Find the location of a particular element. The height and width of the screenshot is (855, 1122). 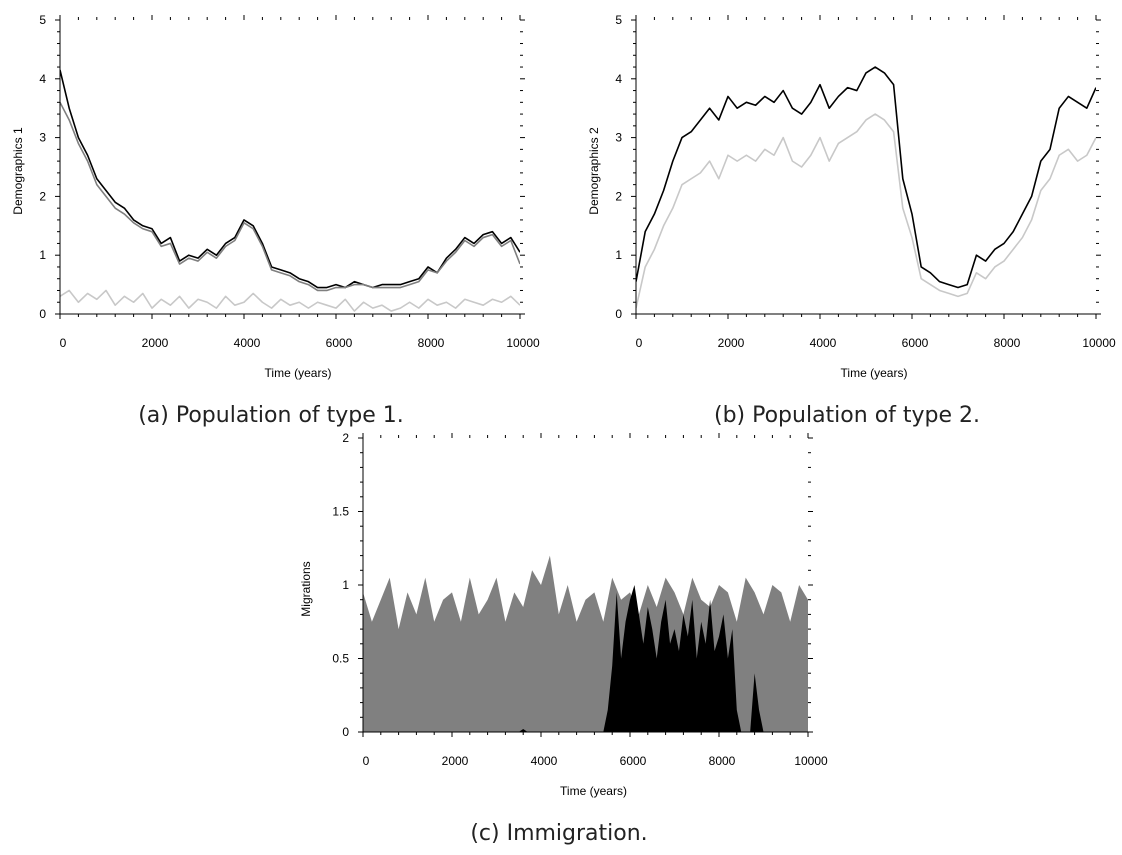

chart-caption: (c) Immigration. is located at coordinates (558, 833).